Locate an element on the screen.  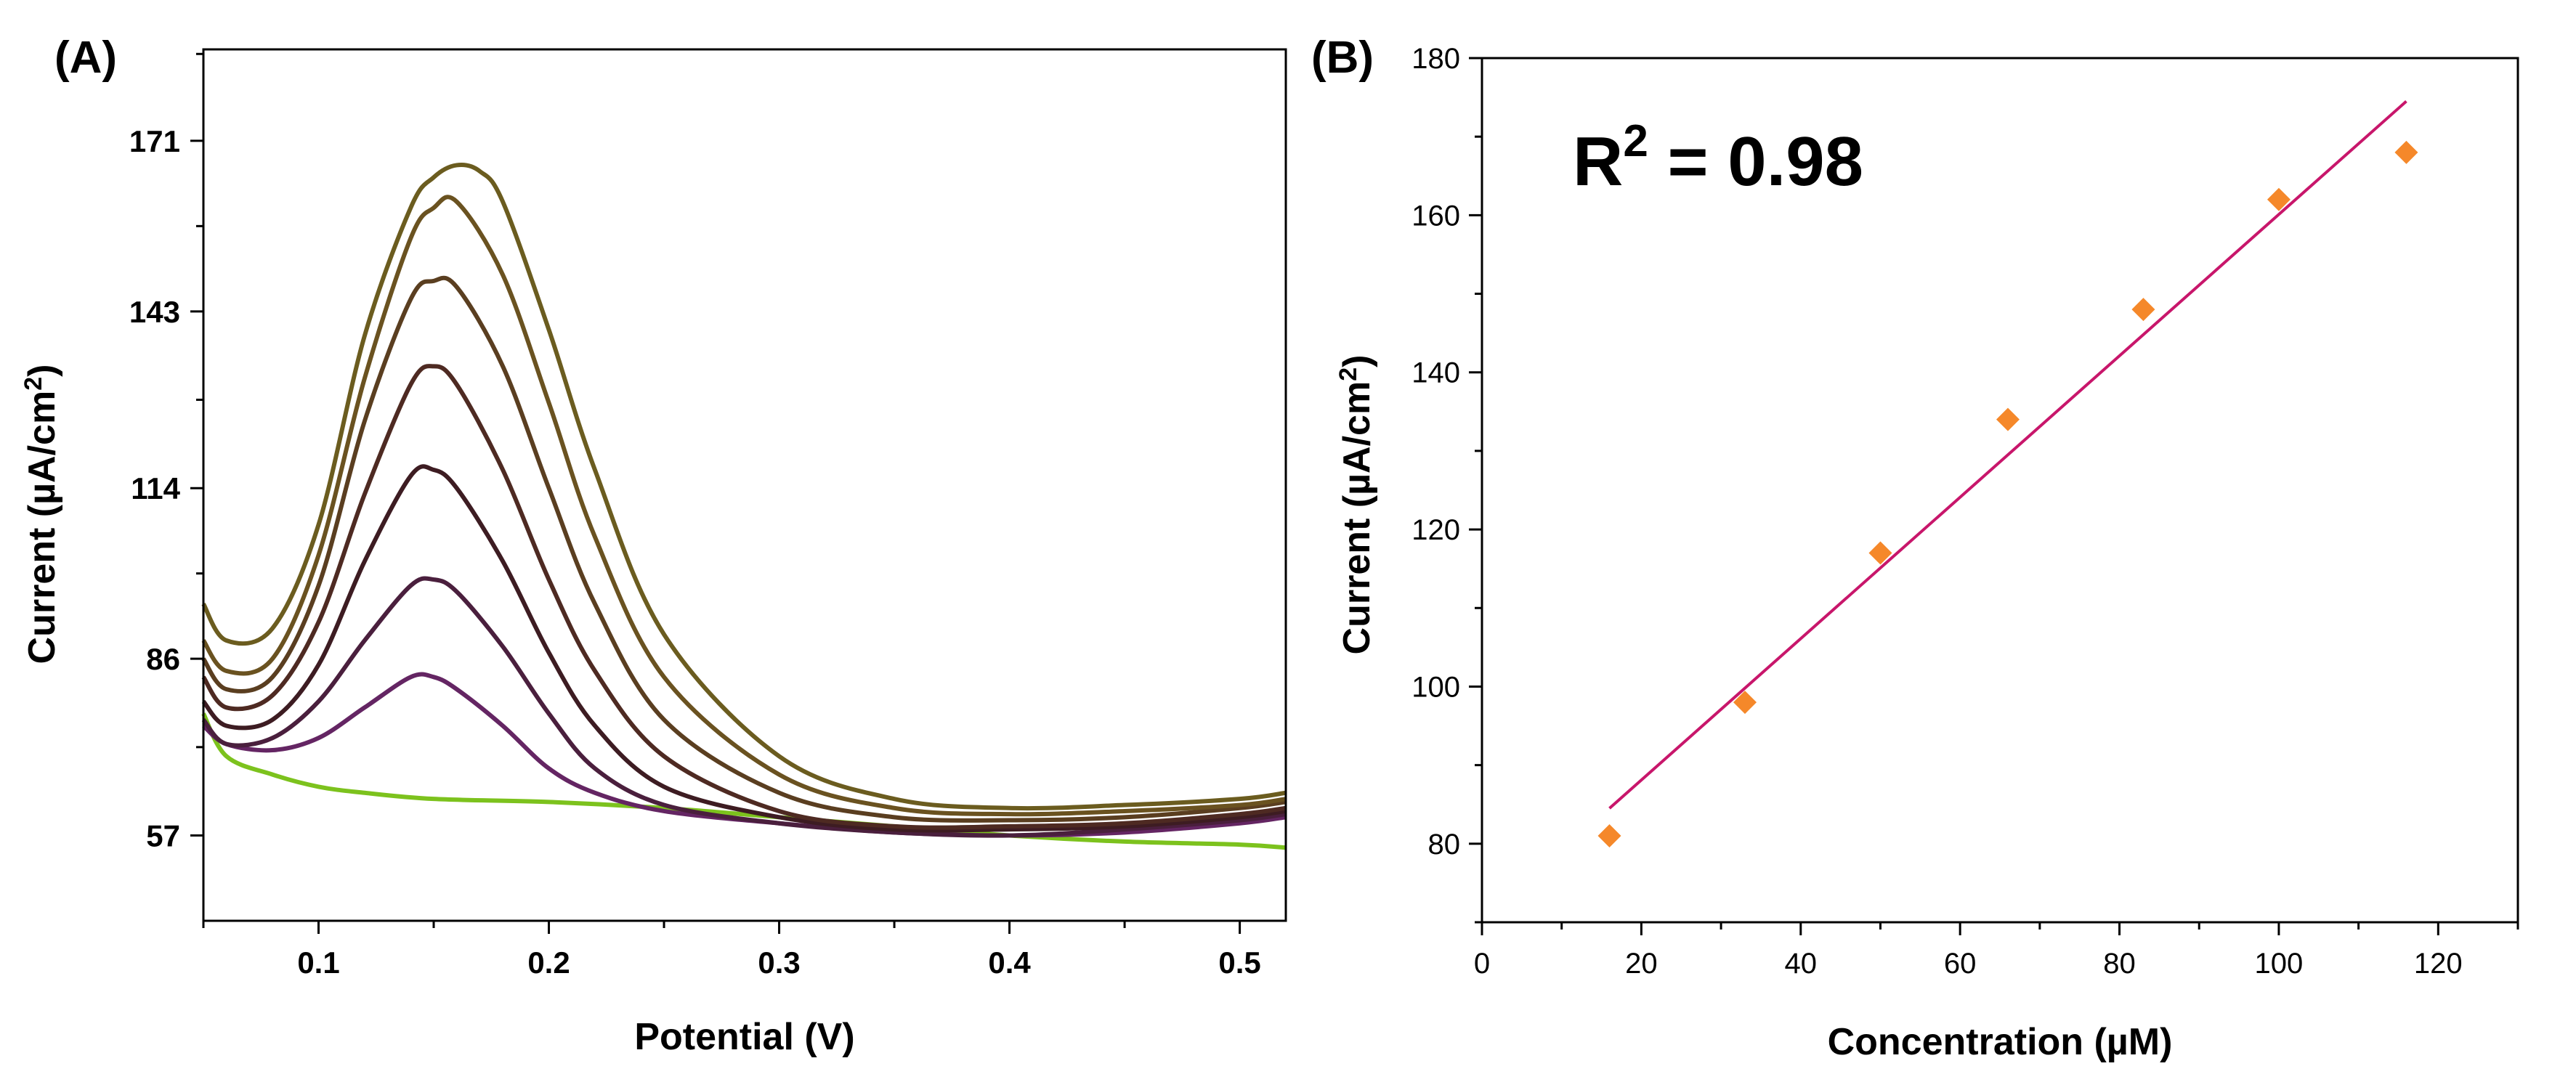
x-tick-label: 0.5 is located at coordinates (1239, 963).